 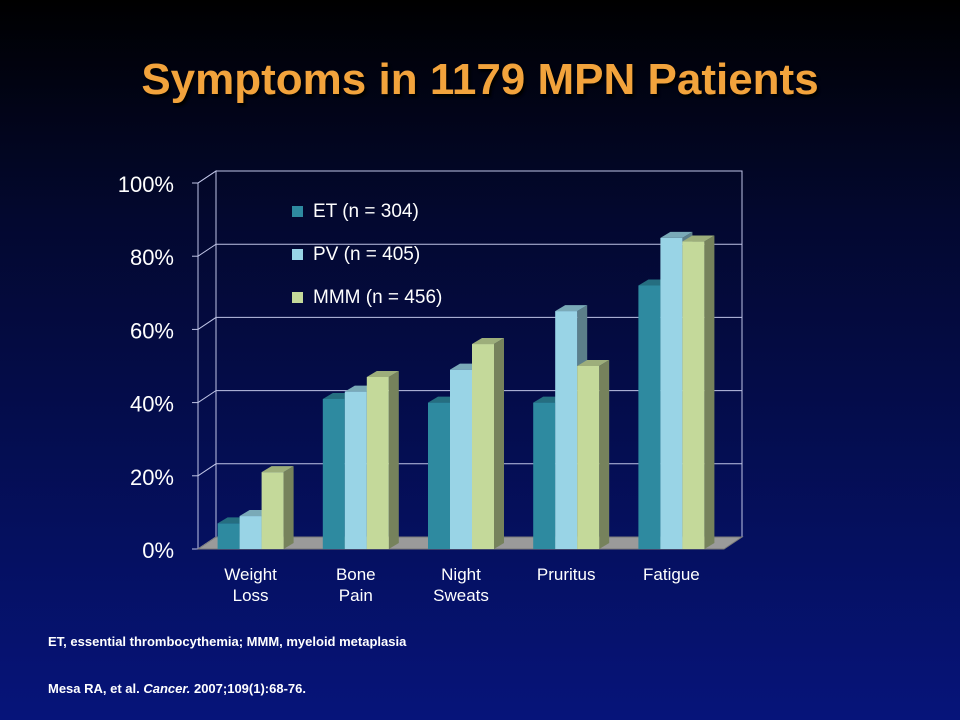 What do you see at coordinates (250, 585) in the screenshot?
I see `x-category-label: Weight Loss` at bounding box center [250, 585].